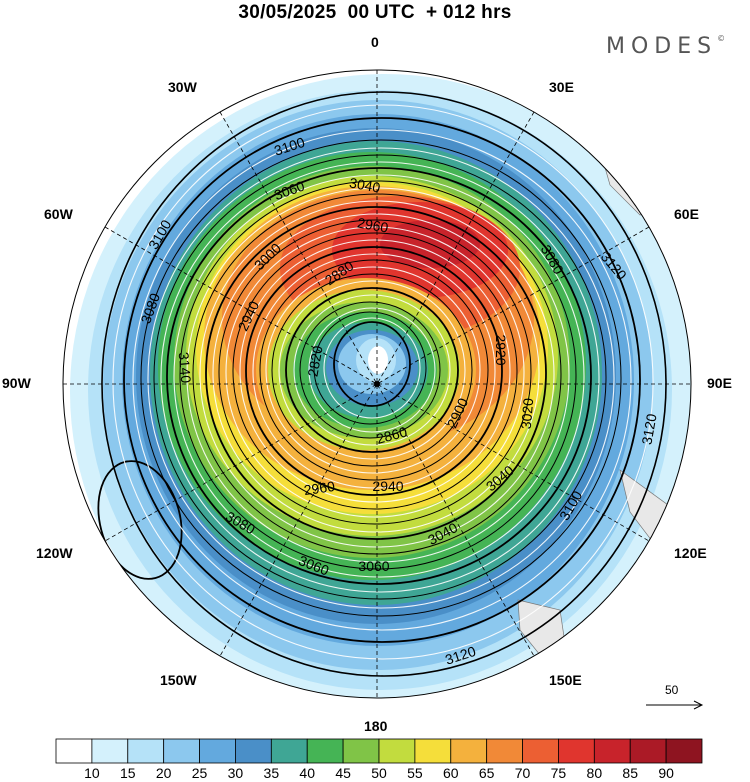  Describe the element at coordinates (178, 680) in the screenshot. I see `lon-label-150w: 150W` at that location.